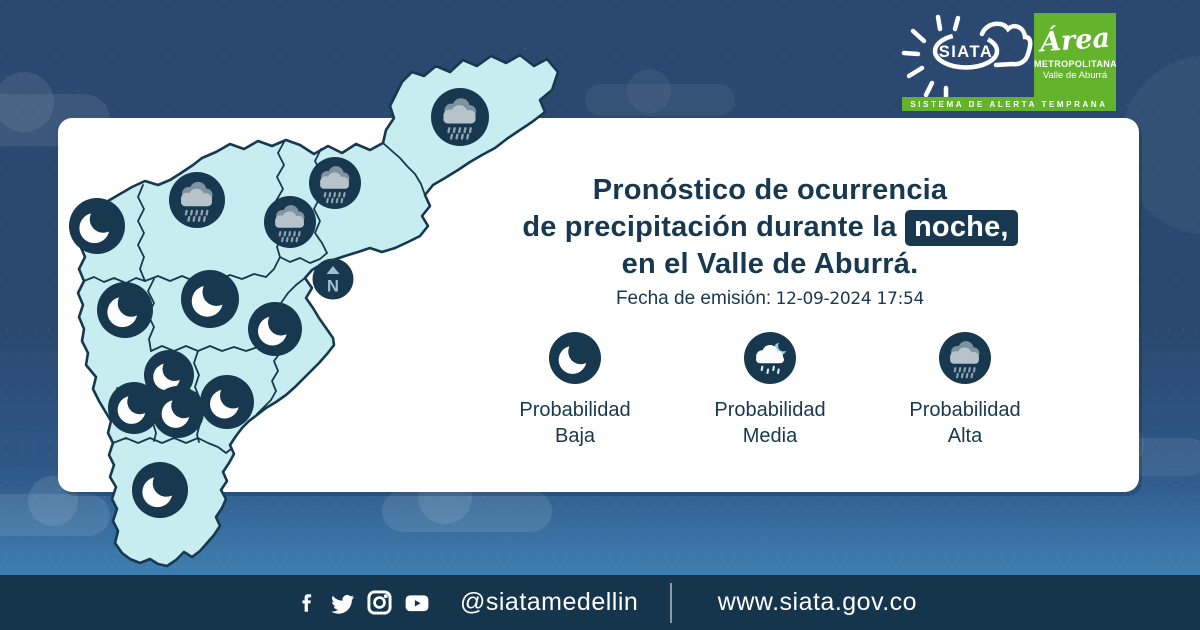 This screenshot has width=1200, height=630. Describe the element at coordinates (770, 264) in the screenshot. I see `title-line3: en el Valle de Aburrá.` at that location.